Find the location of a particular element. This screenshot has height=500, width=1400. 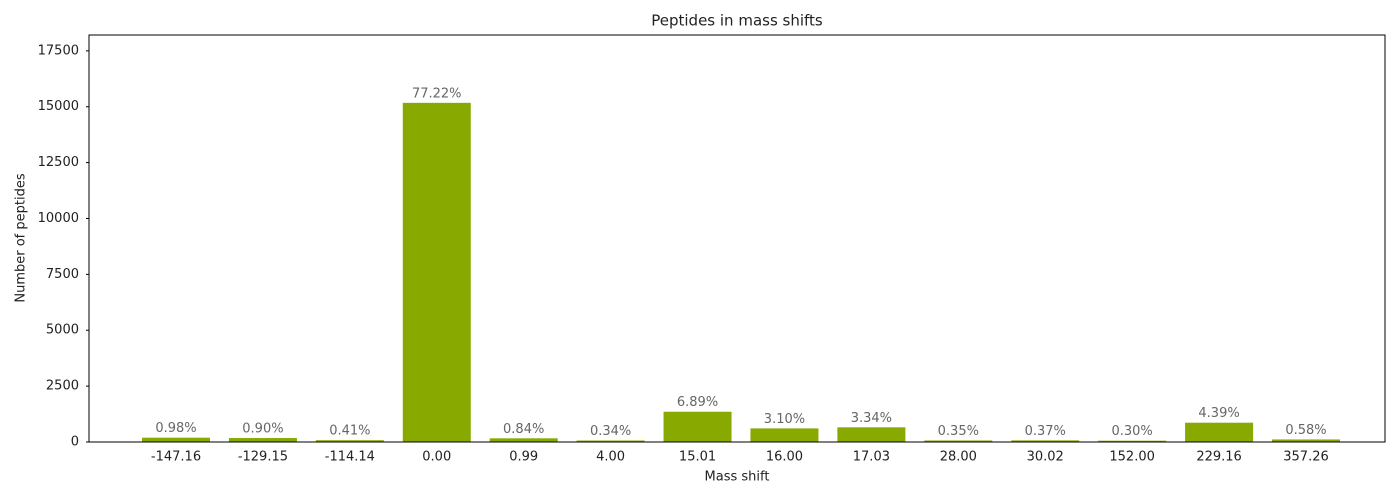

x-tick-label: 4.00 is located at coordinates (610, 457).